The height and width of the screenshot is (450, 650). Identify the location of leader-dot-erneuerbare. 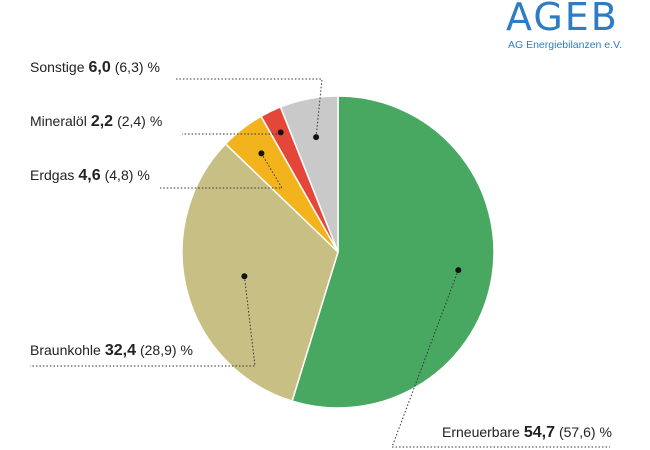
(458, 270).